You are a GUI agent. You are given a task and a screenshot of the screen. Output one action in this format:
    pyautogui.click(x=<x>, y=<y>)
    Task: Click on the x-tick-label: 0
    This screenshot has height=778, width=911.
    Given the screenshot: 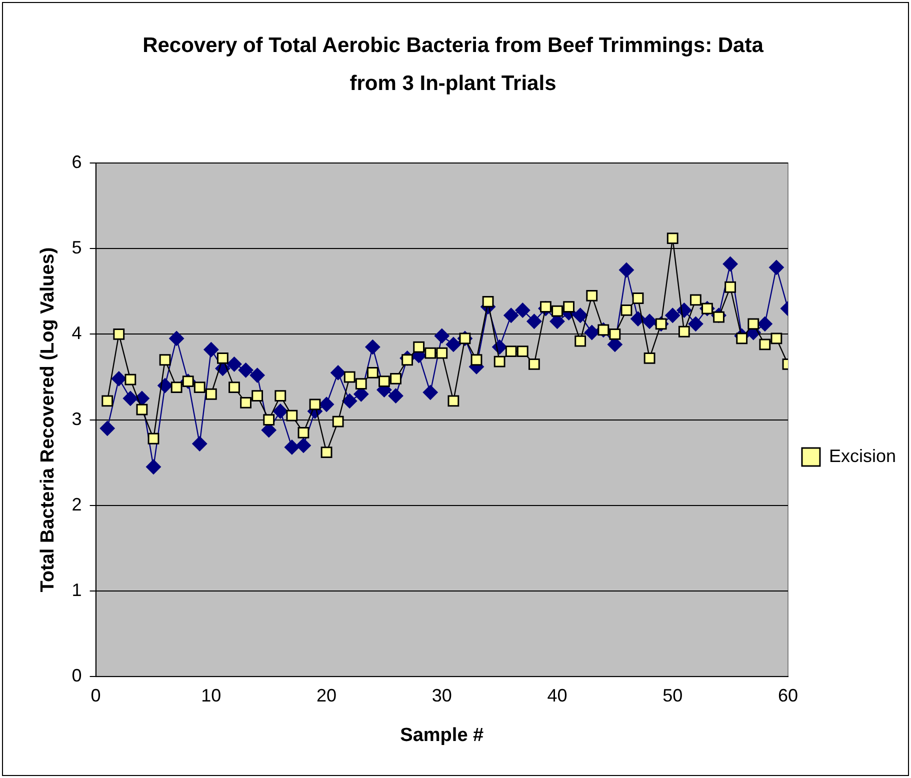 What is the action you would take?
    pyautogui.click(x=95, y=695)
    